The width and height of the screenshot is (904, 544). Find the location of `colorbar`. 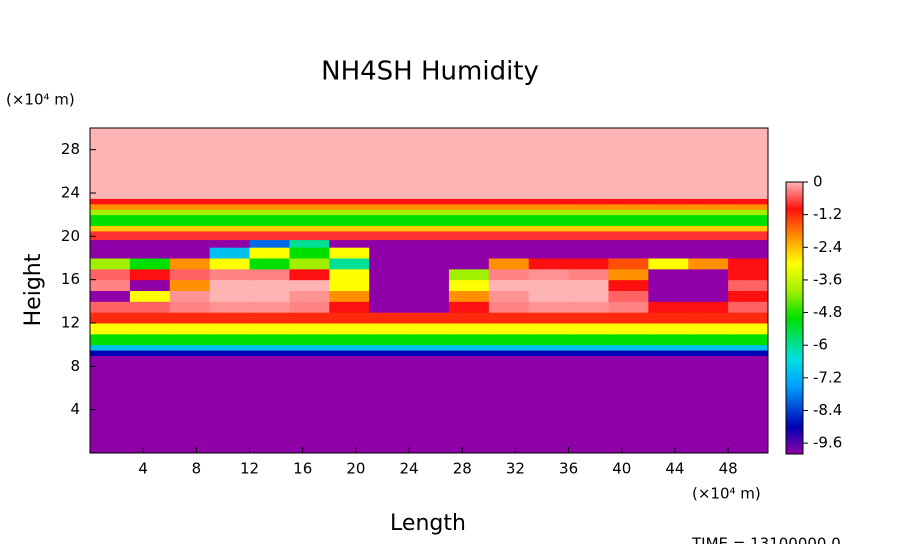

colorbar is located at coordinates (794, 318).